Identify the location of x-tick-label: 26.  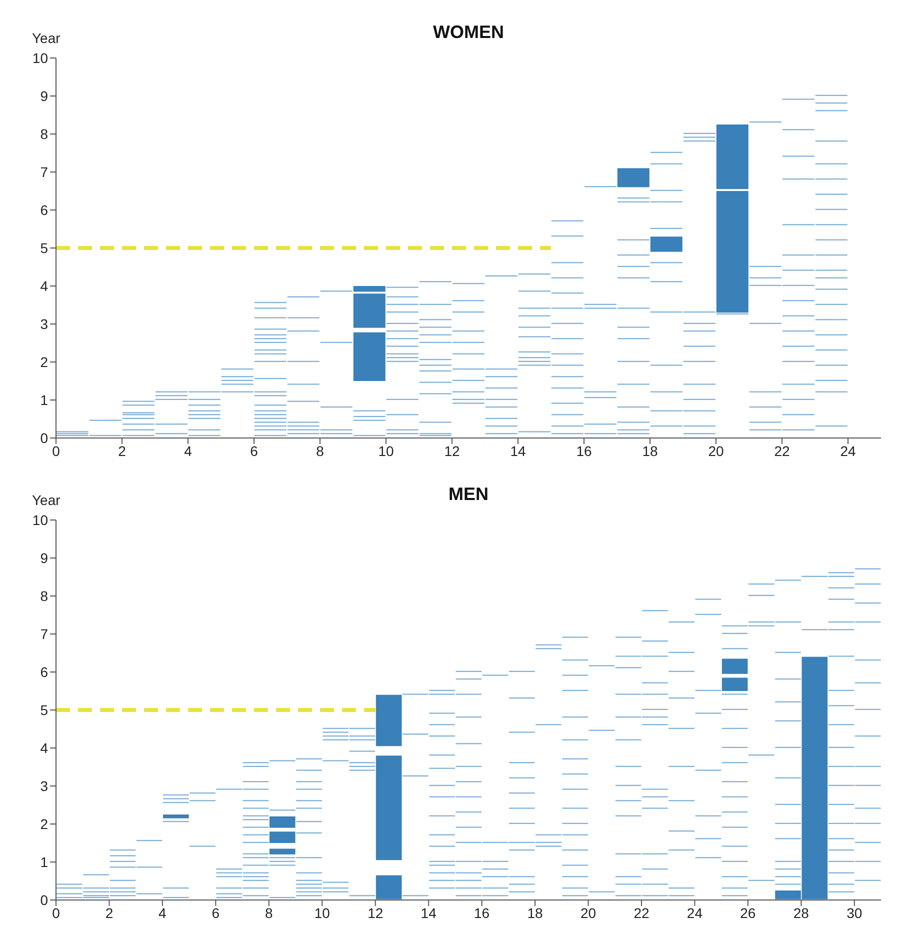
(748, 912).